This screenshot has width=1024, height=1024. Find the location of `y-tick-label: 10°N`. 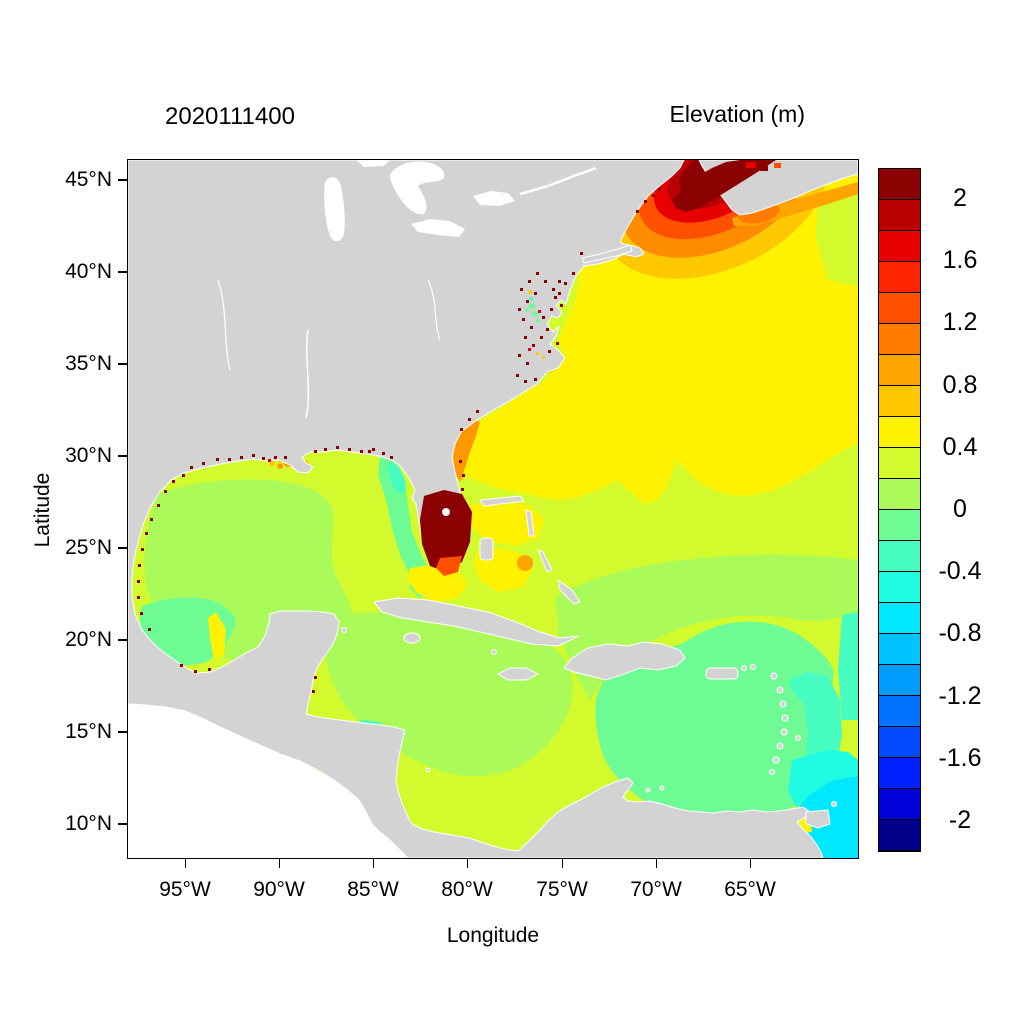

y-tick-label: 10°N is located at coordinates (88, 823).